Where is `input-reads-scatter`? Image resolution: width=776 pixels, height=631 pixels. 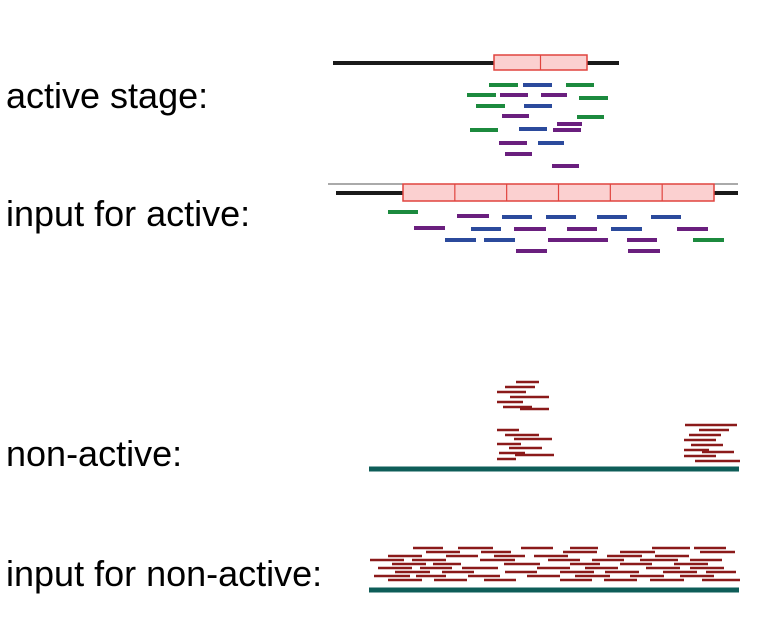
input-reads-scatter is located at coordinates (556, 231).